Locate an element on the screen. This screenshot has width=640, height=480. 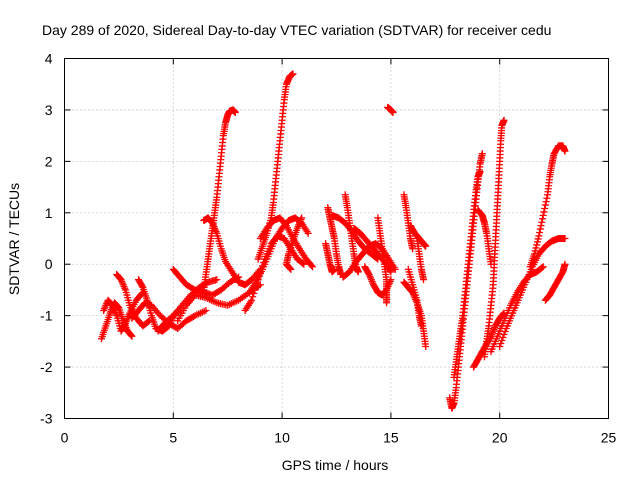
x-tick-label: 10 is located at coordinates (282, 438).